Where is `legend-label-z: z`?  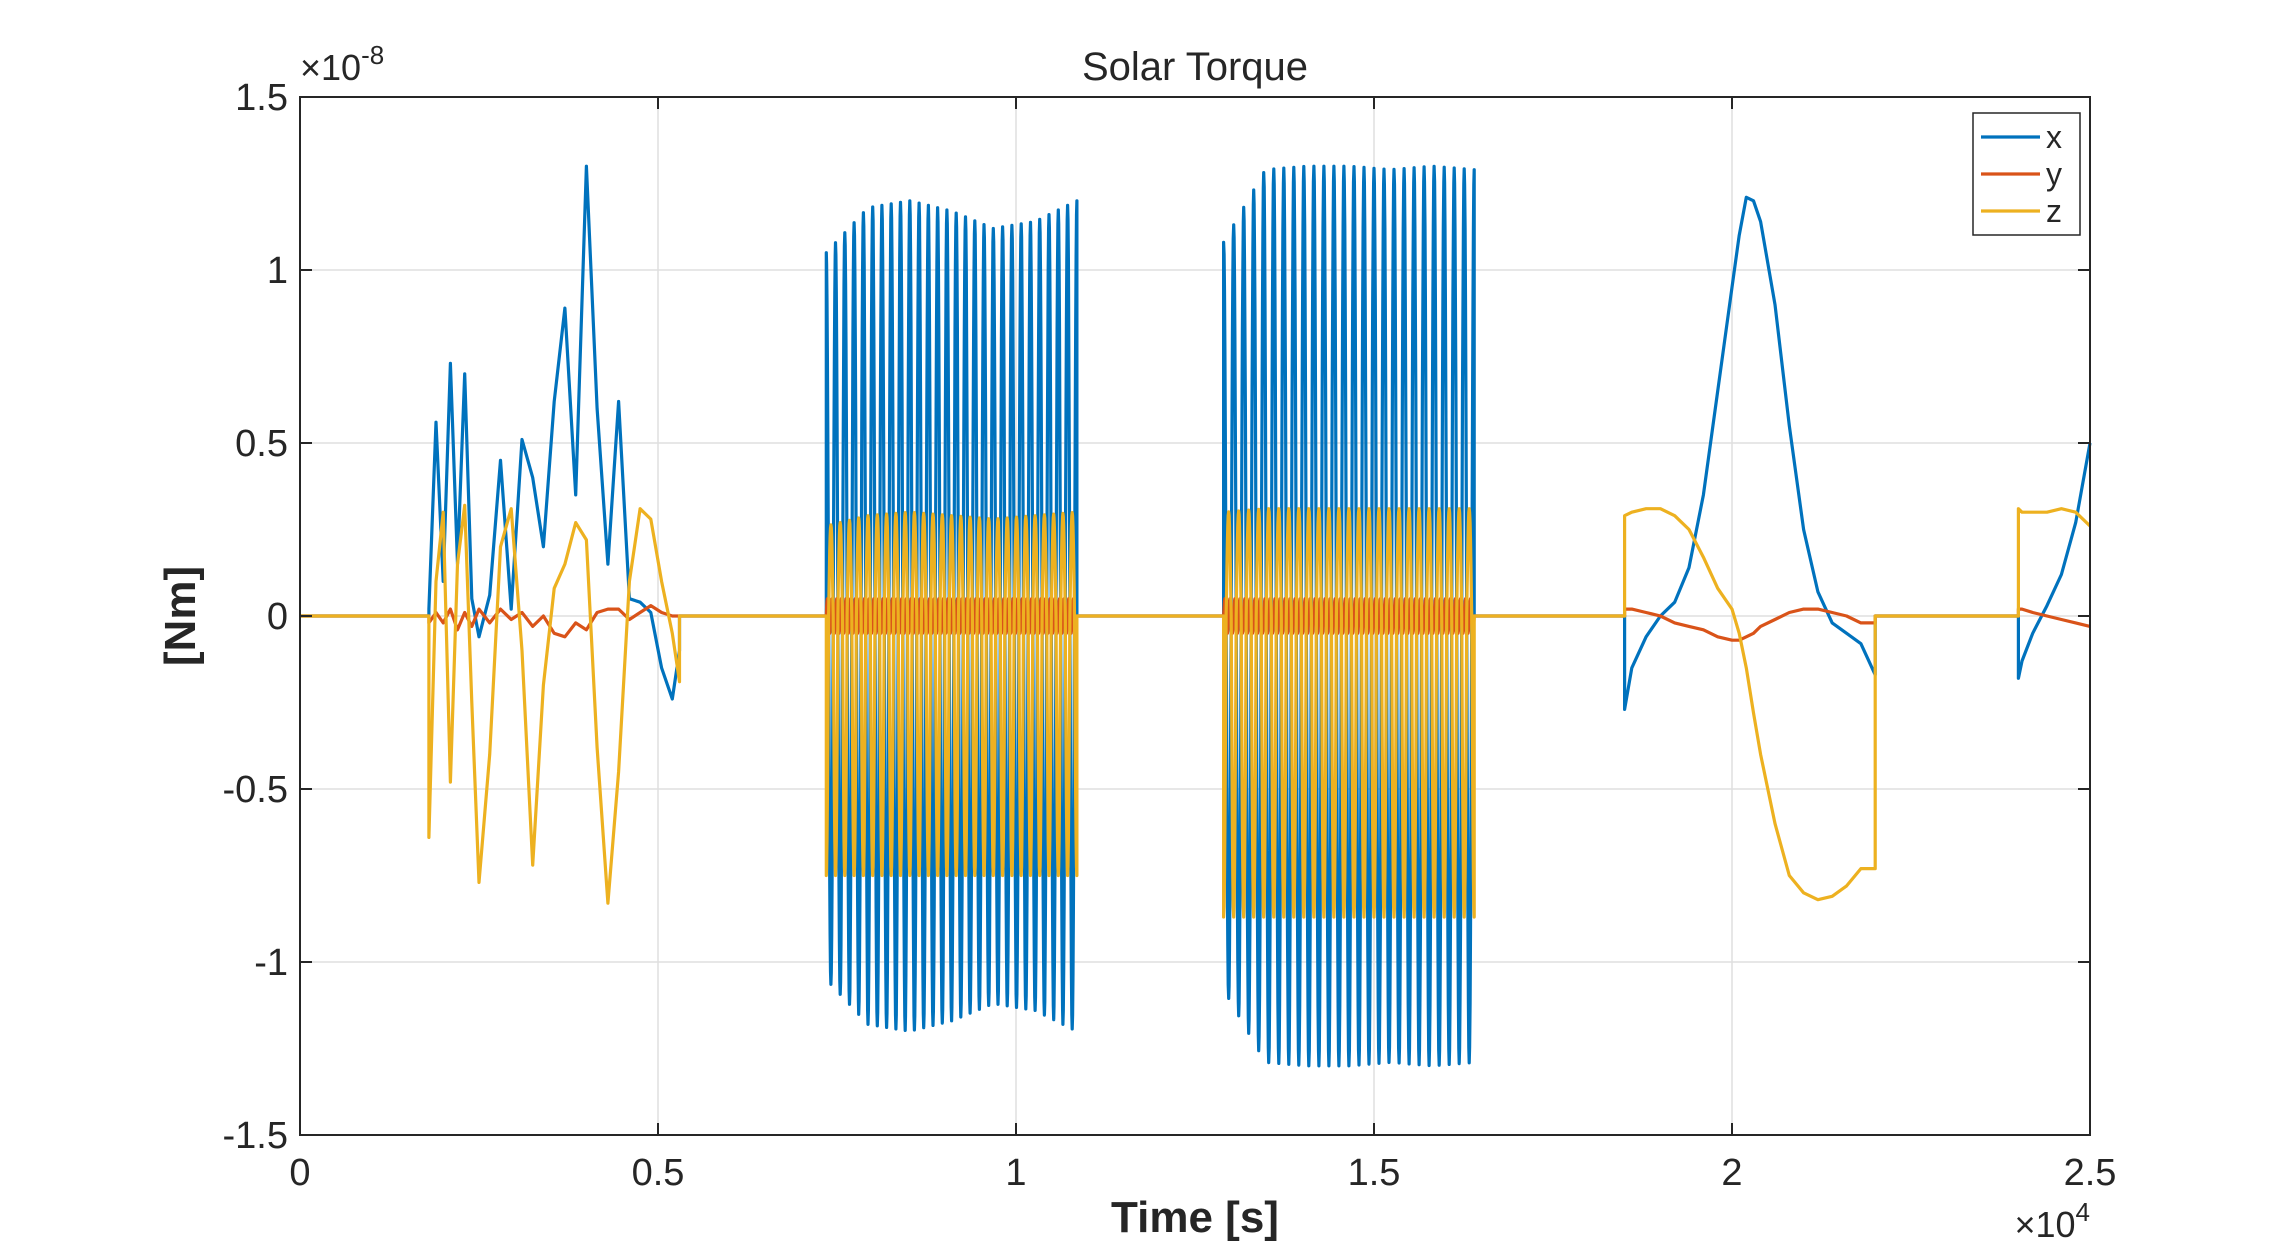 legend-label-z: z is located at coordinates (2054, 211).